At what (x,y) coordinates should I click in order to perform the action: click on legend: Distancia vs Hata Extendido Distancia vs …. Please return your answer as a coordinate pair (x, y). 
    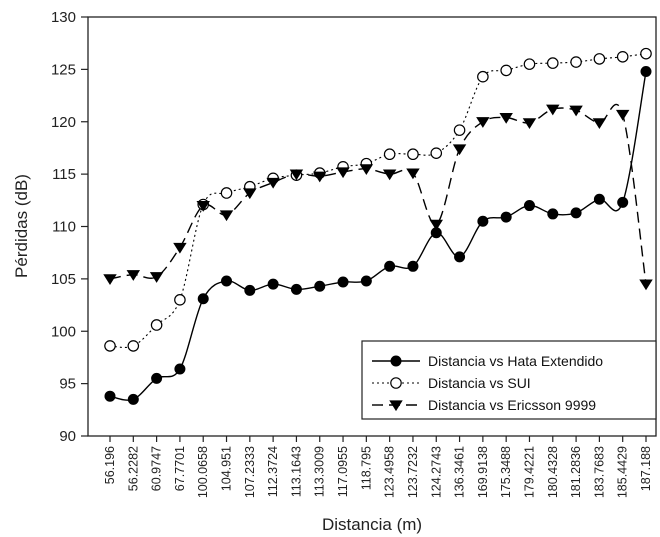
    Looking at the image, I should click on (509, 380).